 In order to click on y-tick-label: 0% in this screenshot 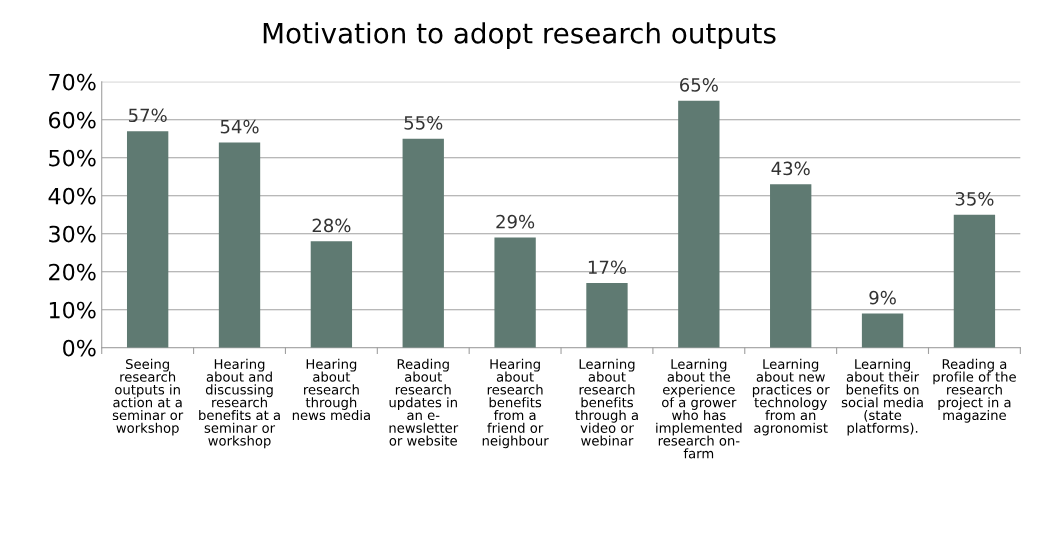, I will do `click(79, 348)`.